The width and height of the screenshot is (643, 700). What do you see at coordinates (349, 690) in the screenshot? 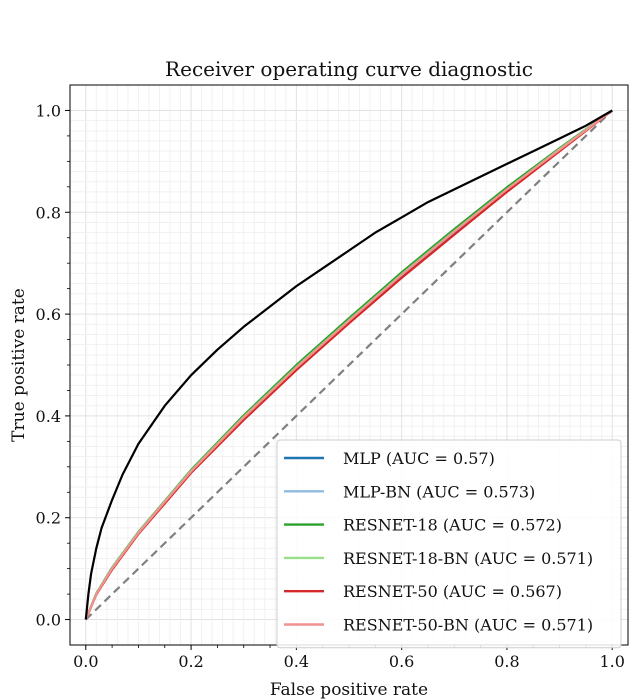
I see `x-axis-label: False positive rate` at bounding box center [349, 690].